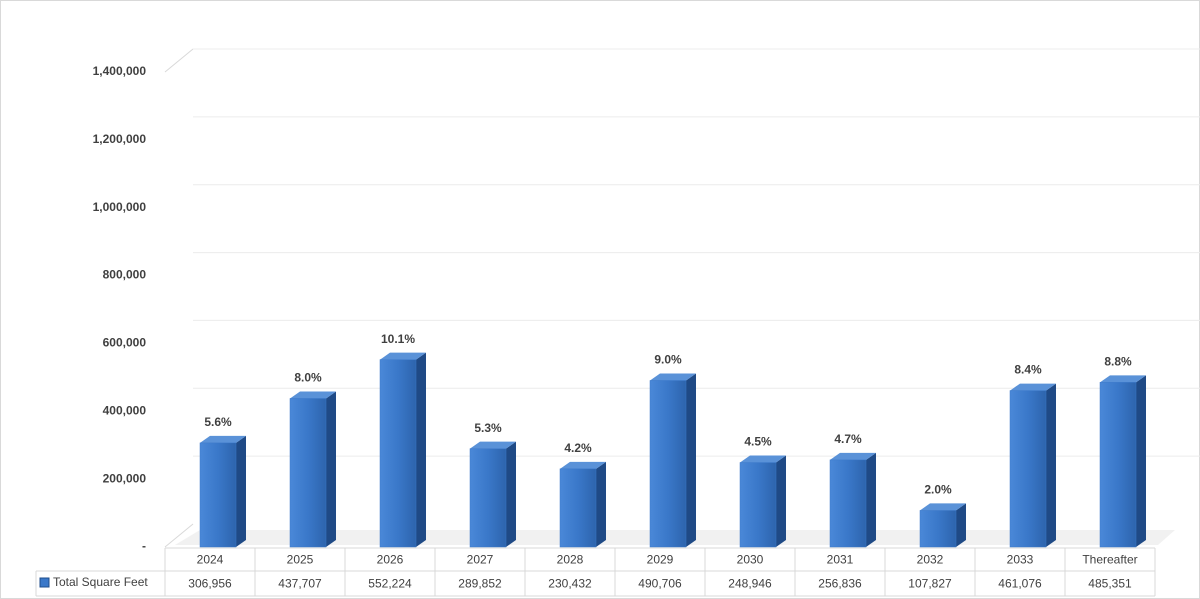 The image size is (1200, 599). What do you see at coordinates (179, 60) in the screenshot?
I see `wall-edge` at bounding box center [179, 60].